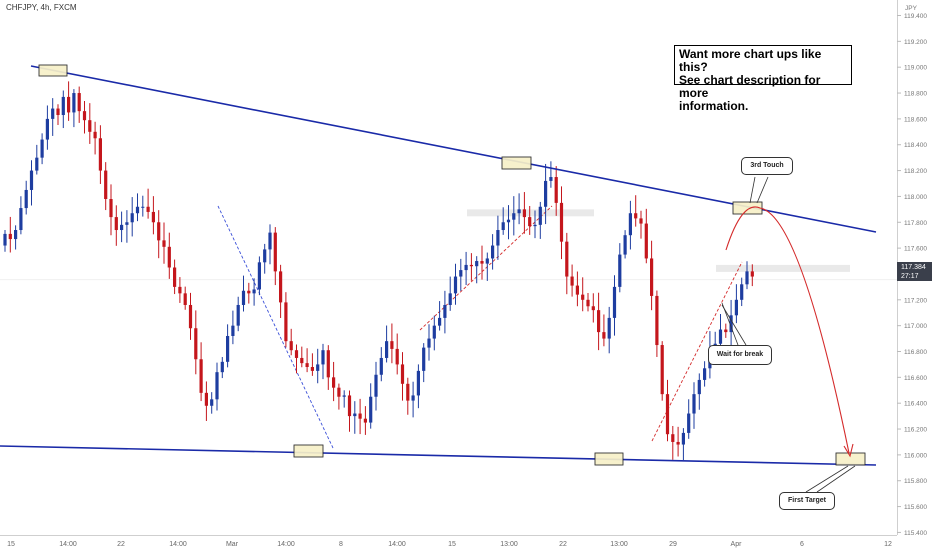  I want to click on price-tick-label: 118.600, so click(915, 119).